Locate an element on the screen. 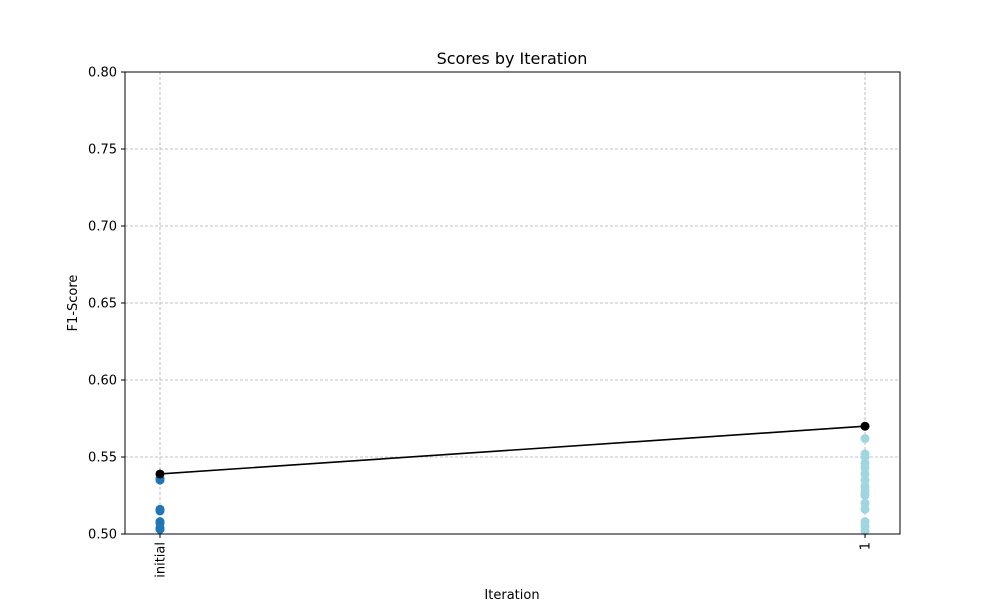  y-tick-label: 0.80 is located at coordinates (102, 73).